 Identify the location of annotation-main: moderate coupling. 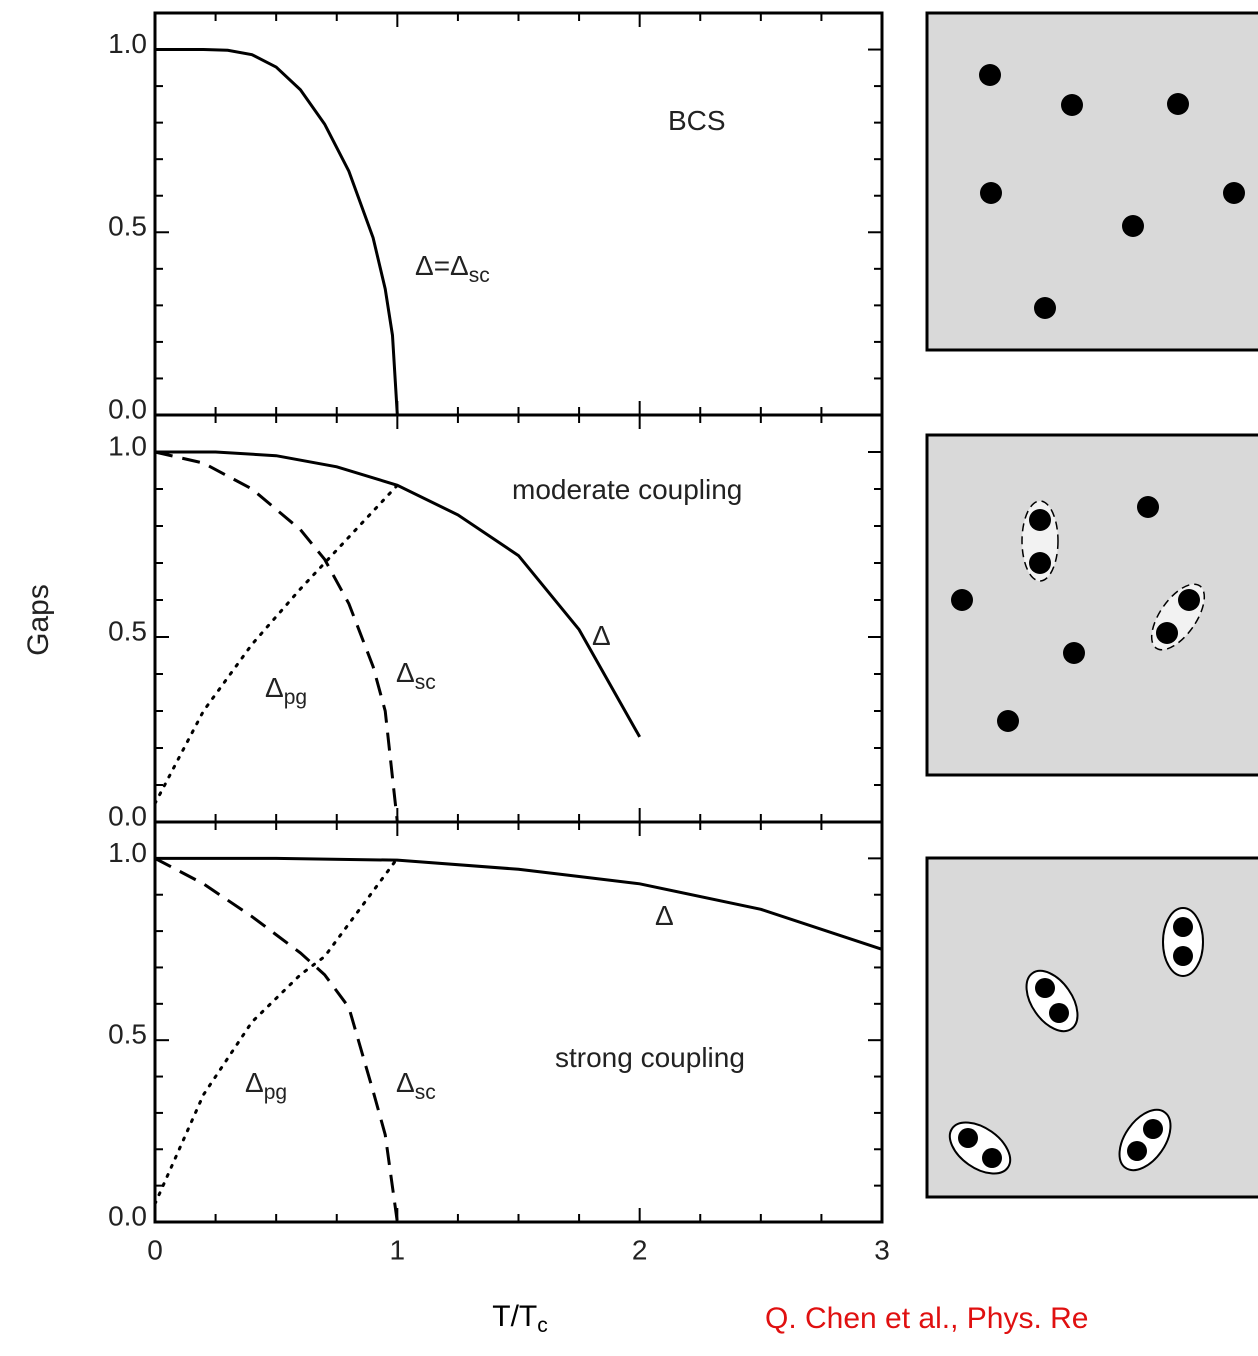
(627, 489).